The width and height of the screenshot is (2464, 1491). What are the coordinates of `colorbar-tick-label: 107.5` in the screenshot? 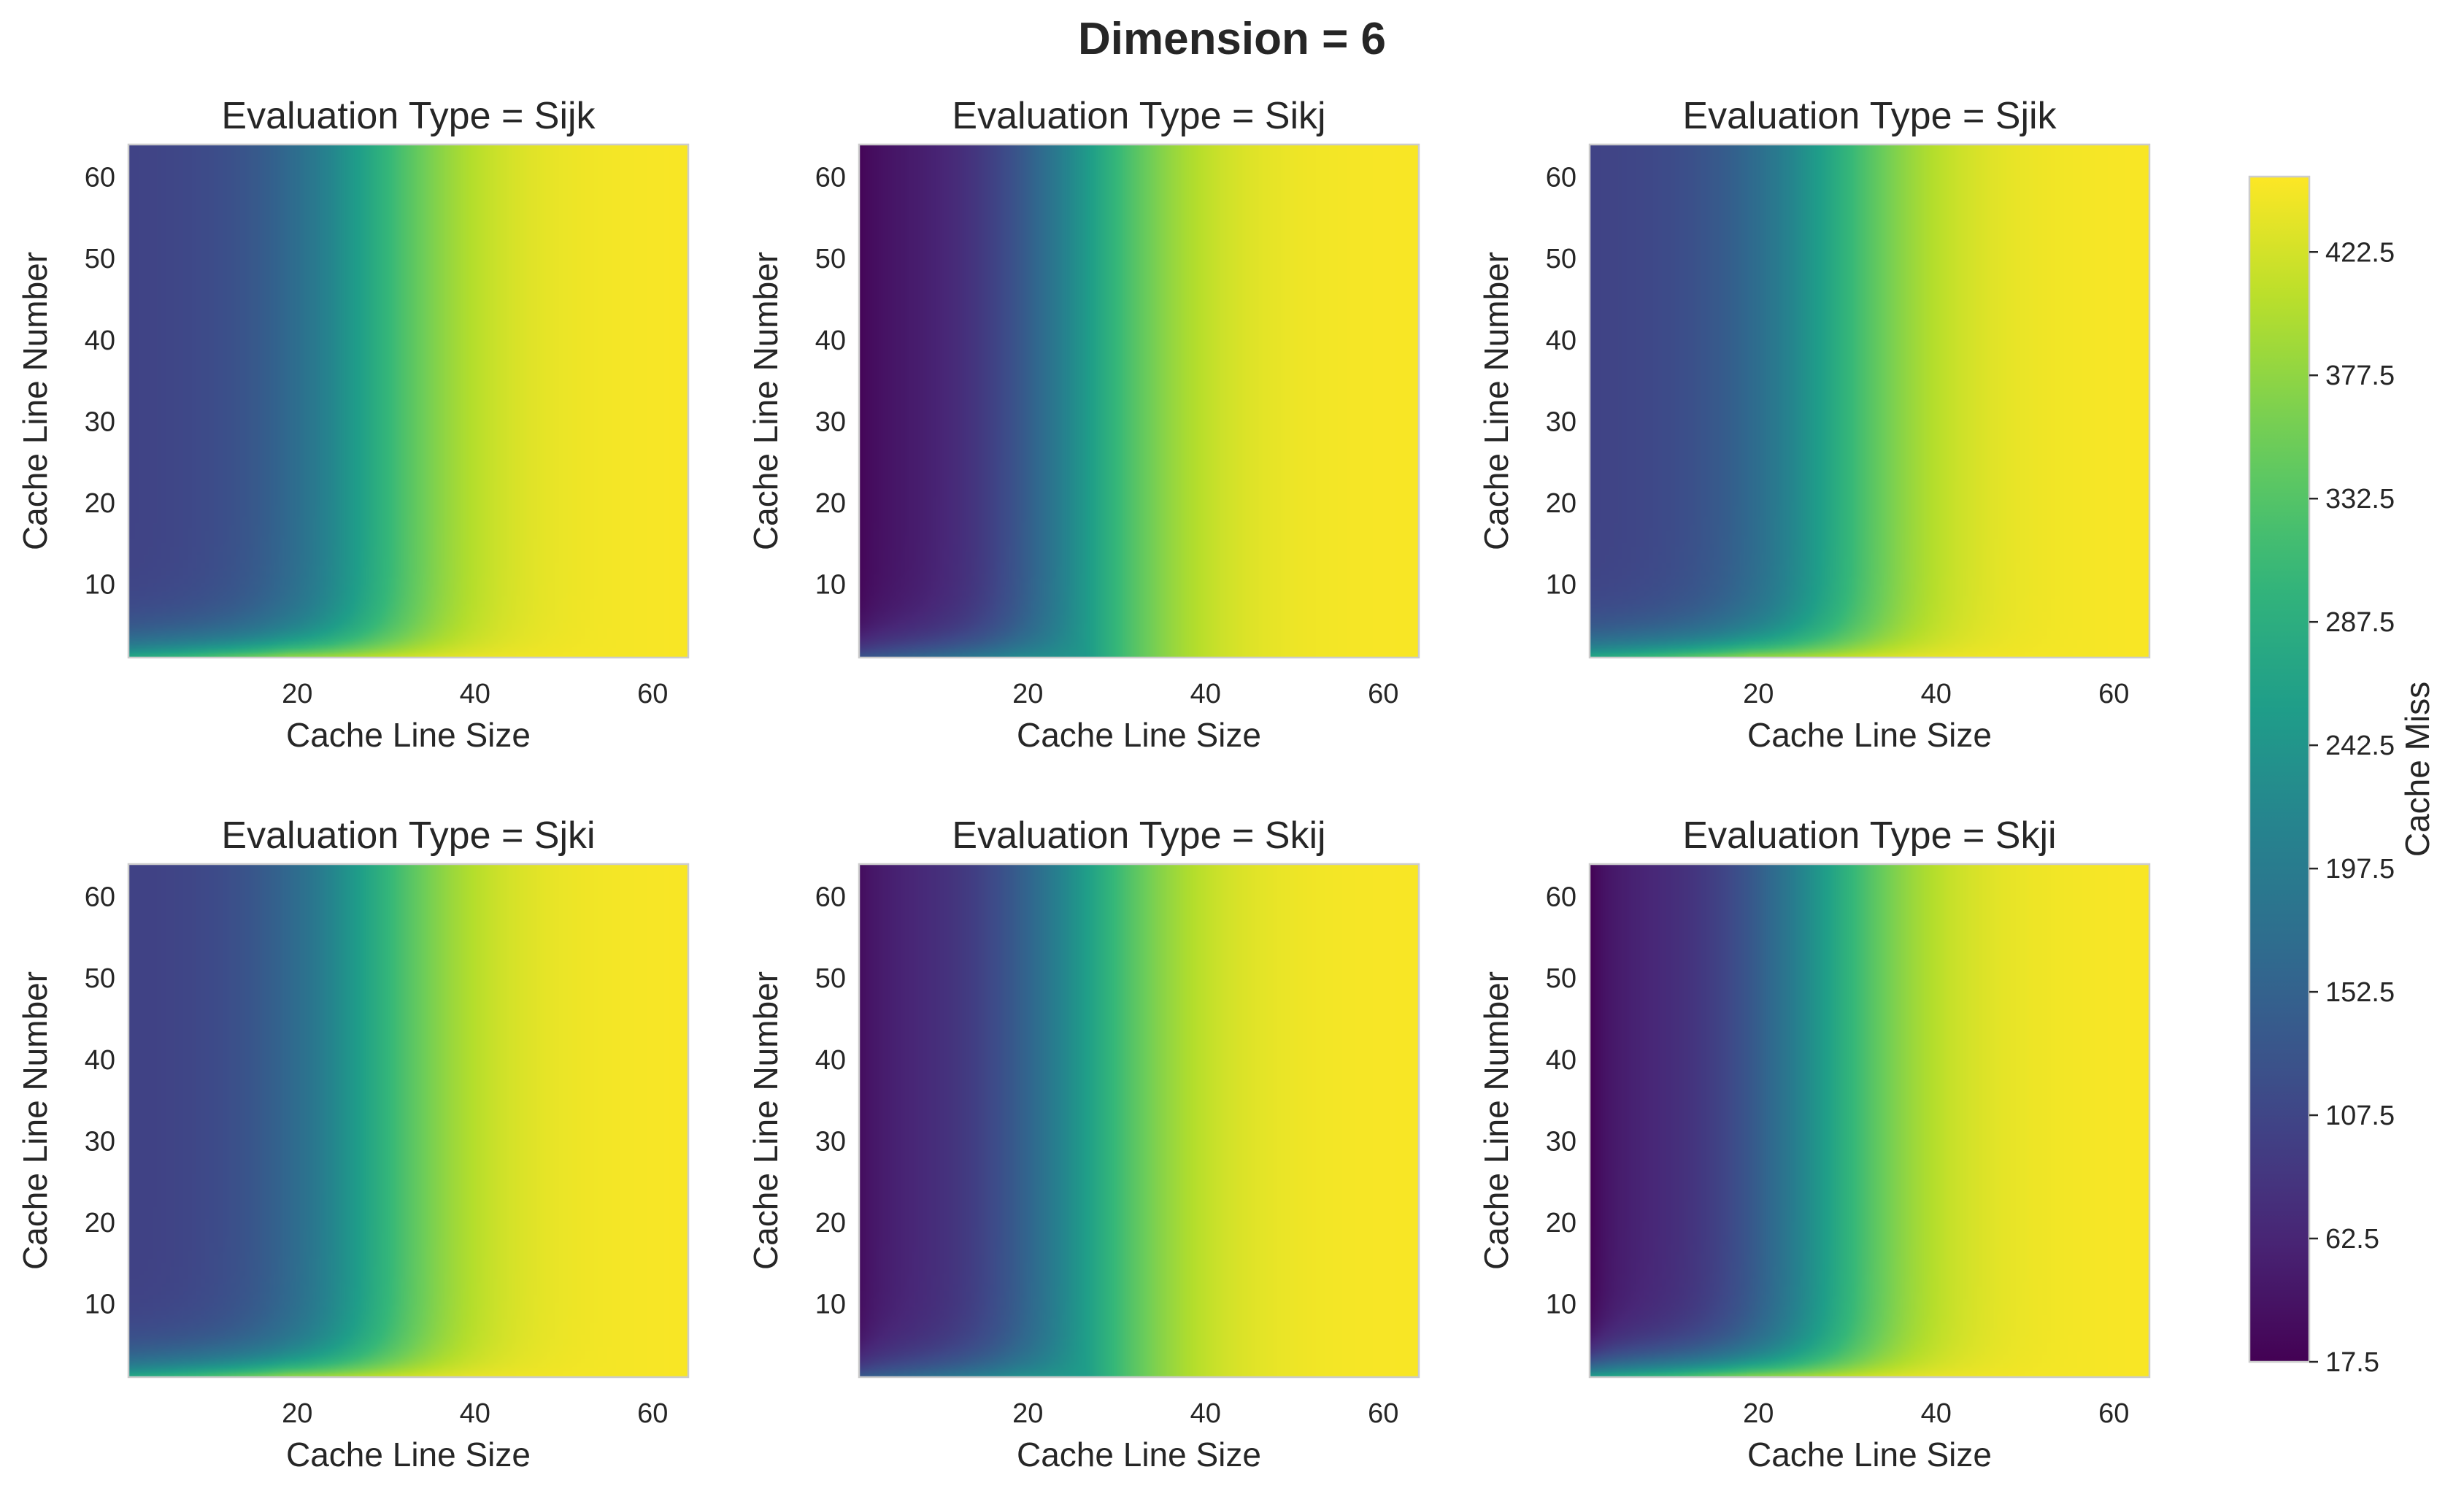 It's located at (2360, 1116).